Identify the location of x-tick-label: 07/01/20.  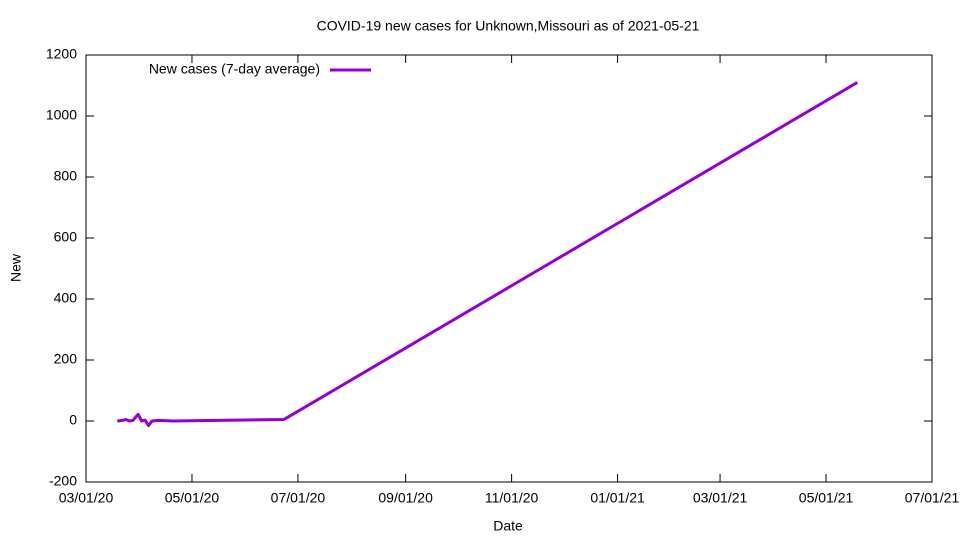
(298, 498).